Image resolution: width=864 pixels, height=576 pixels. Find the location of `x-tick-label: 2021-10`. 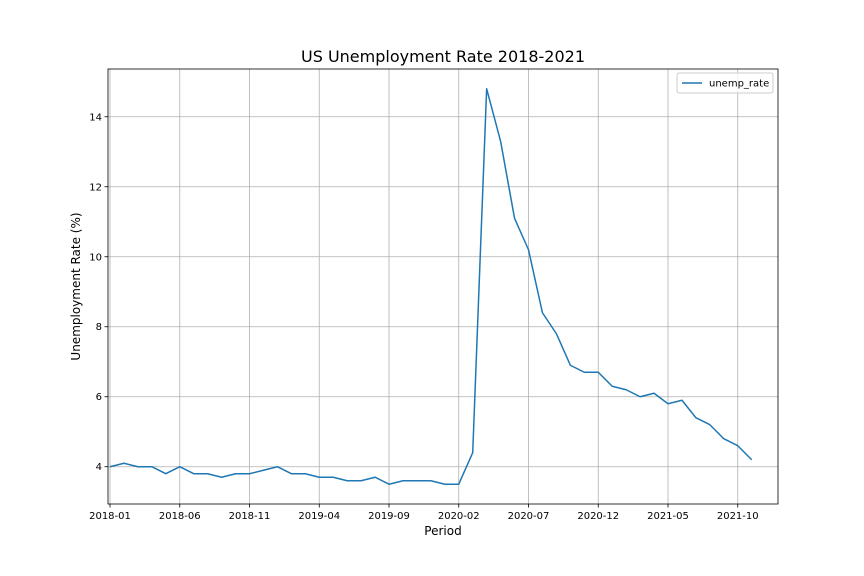

x-tick-label: 2021-10 is located at coordinates (738, 516).